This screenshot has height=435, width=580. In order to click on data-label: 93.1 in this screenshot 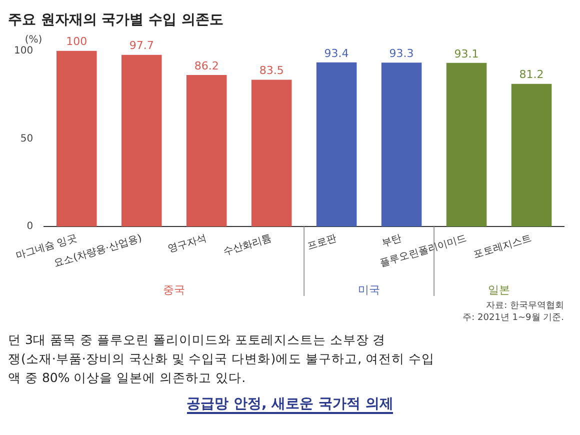, I will do `click(466, 53)`.